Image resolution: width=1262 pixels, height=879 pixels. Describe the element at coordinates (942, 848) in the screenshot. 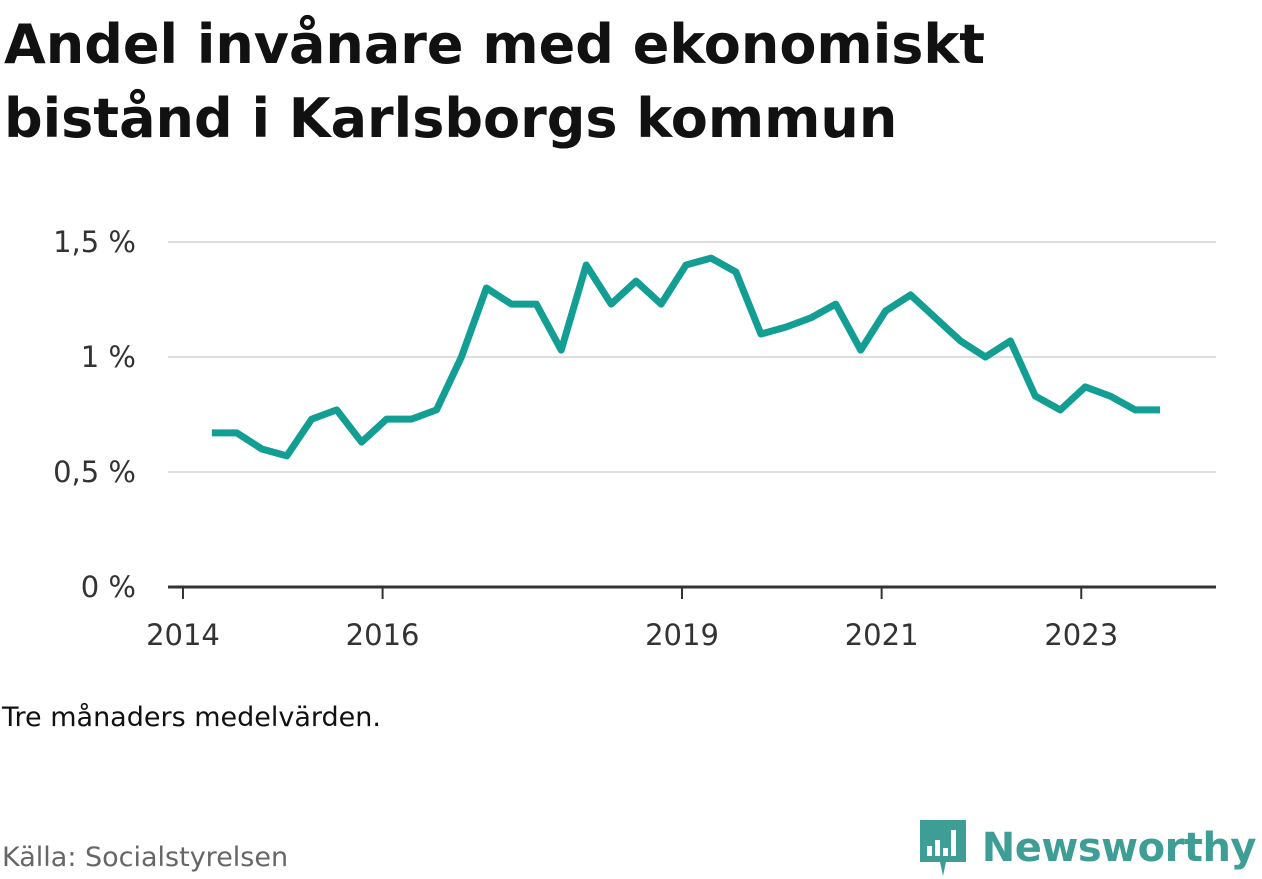

I see `newsworthy-logo-icon` at that location.